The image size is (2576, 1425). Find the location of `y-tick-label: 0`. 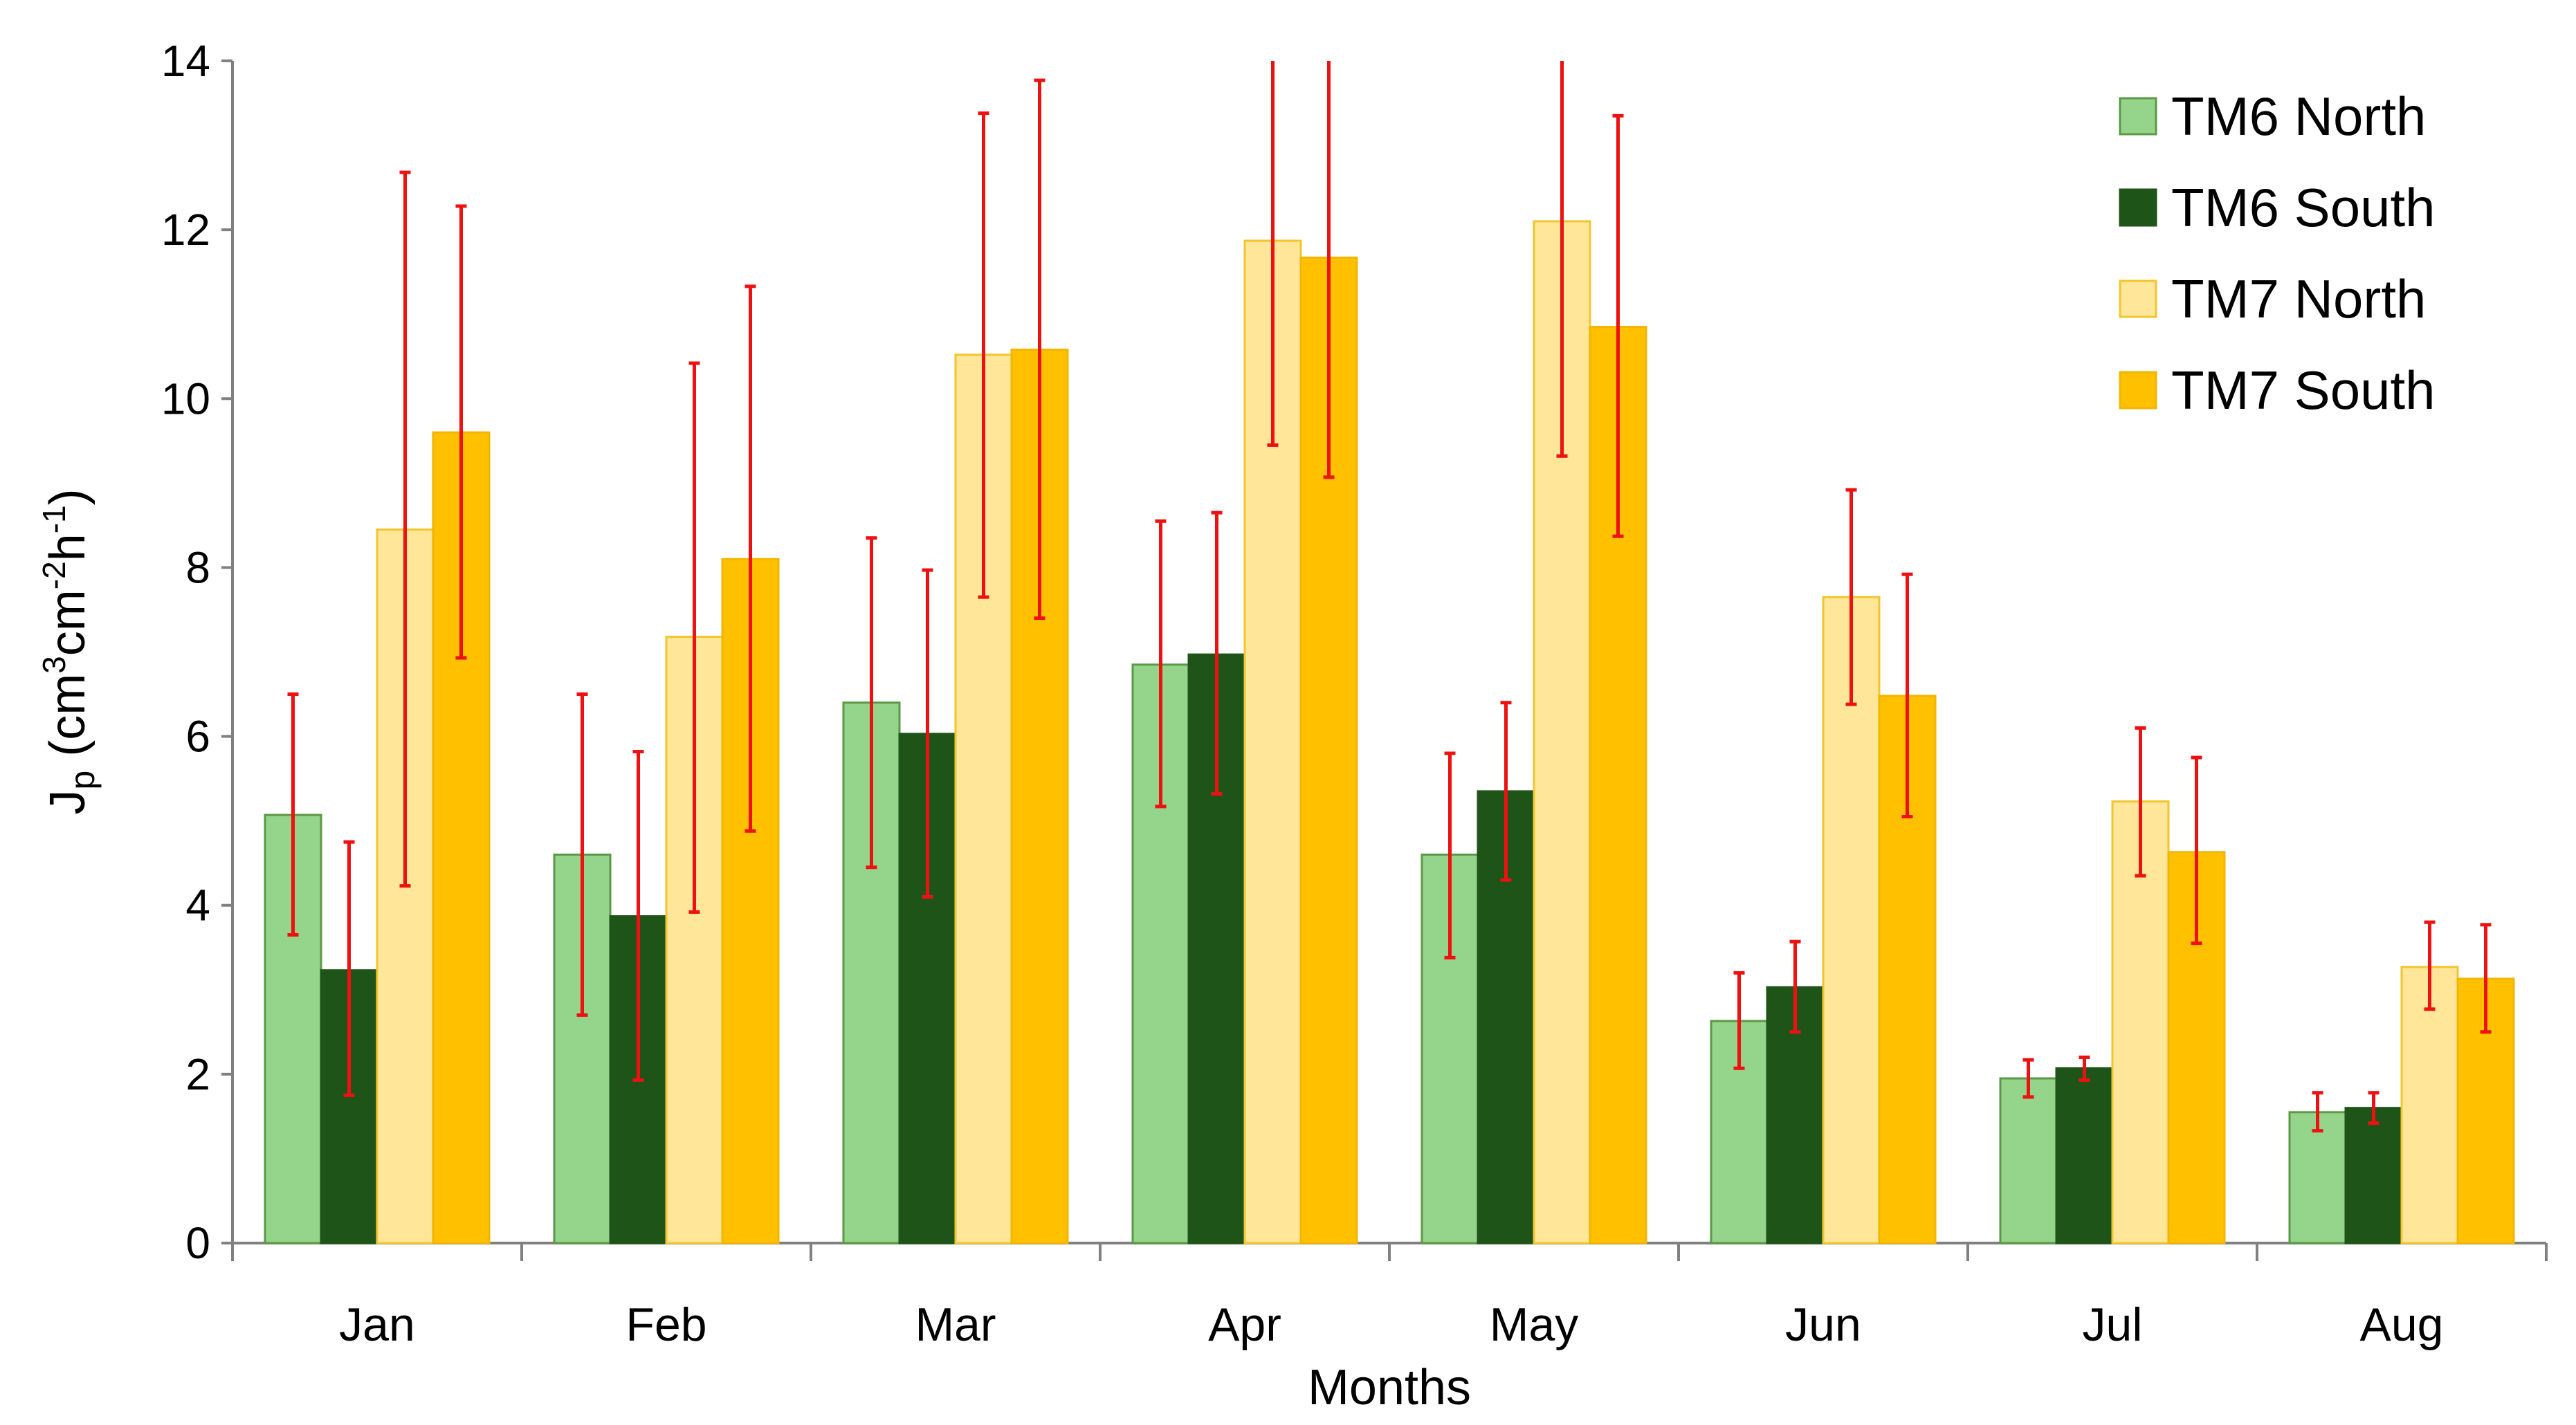

y-tick-label: 0 is located at coordinates (198, 1243).